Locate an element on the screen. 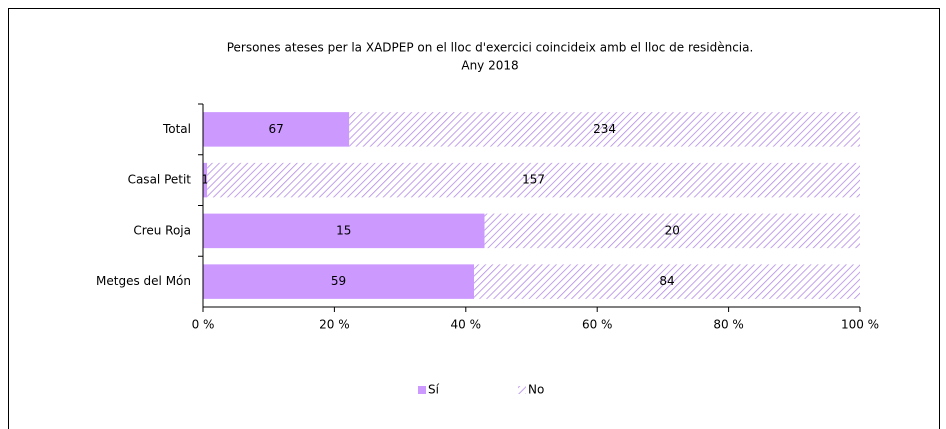  data-label: 234 is located at coordinates (604, 129).